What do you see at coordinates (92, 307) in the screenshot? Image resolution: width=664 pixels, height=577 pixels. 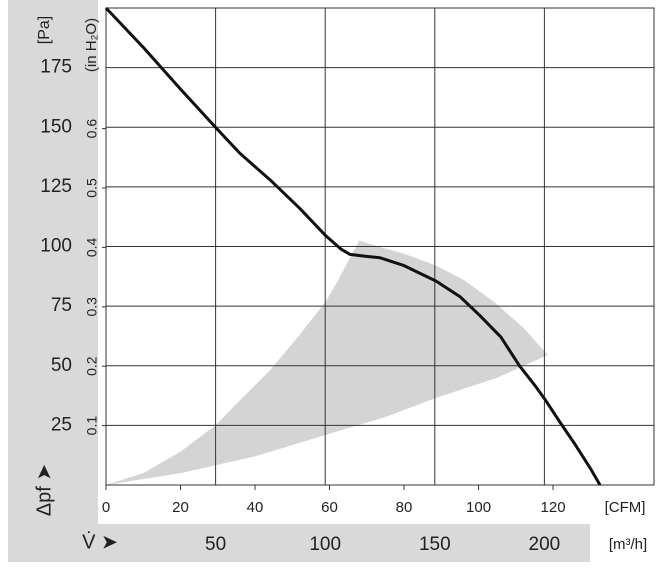 I see `y2-tick-label: 0.3` at bounding box center [92, 307].